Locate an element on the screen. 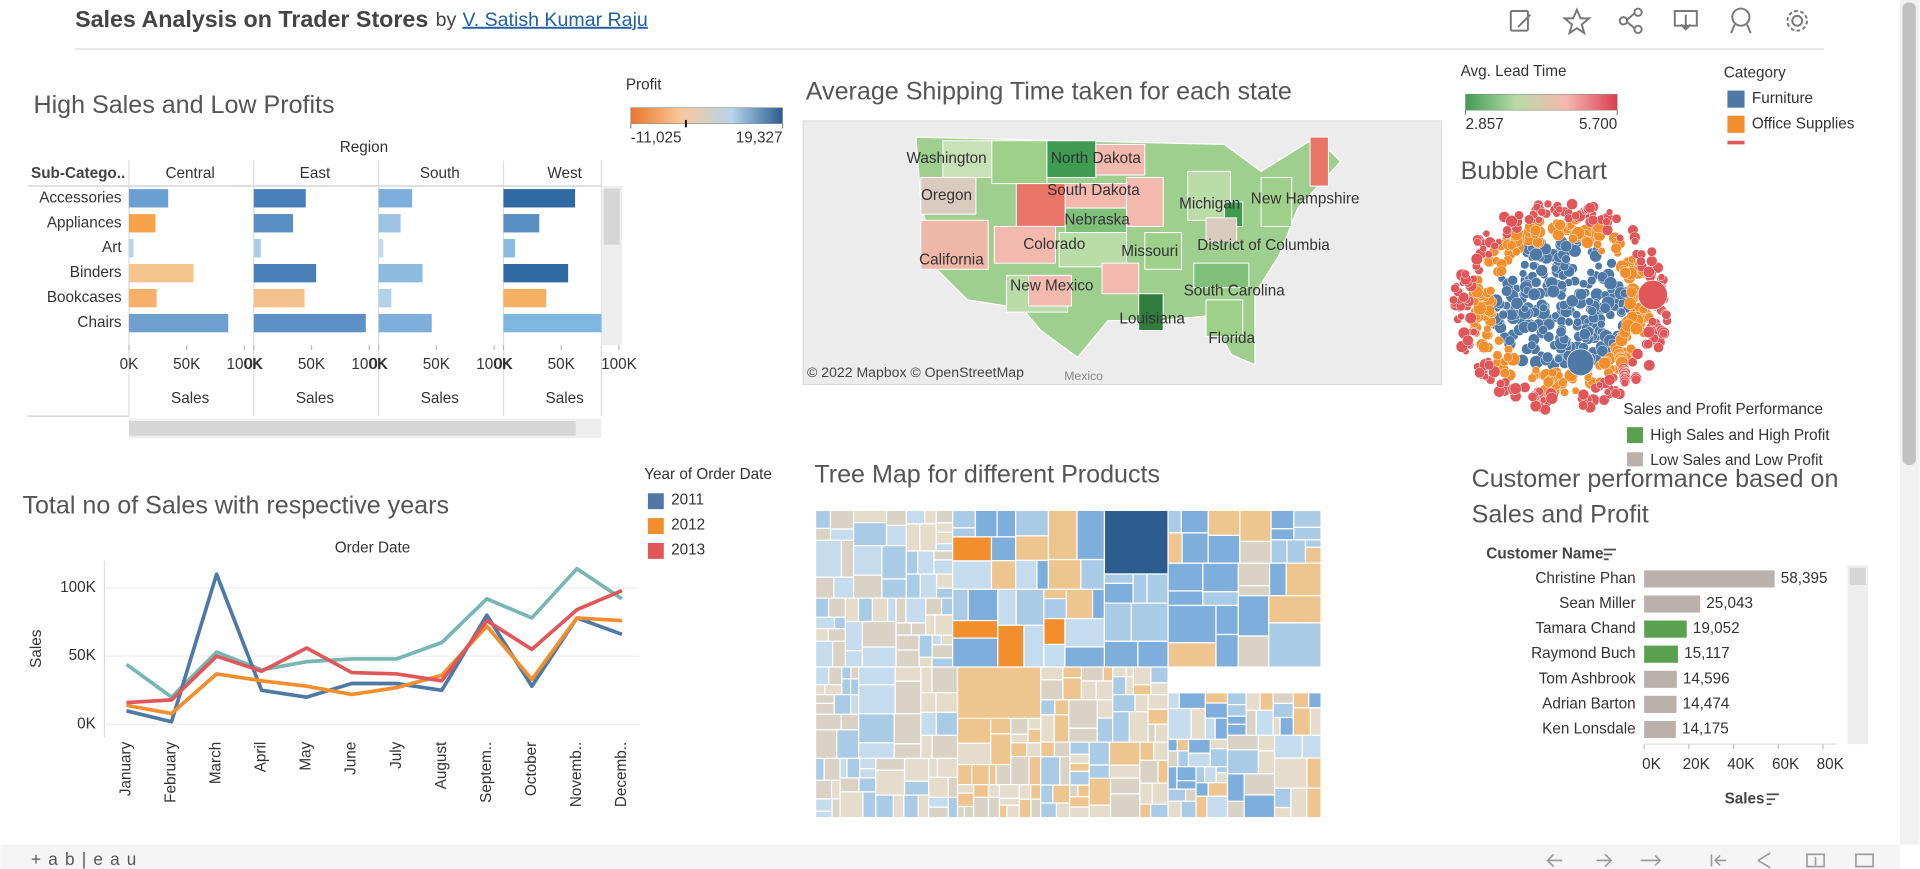 This screenshot has height=869, width=1920. author-link: V. Satish Kumar Raju is located at coordinates (554, 20).